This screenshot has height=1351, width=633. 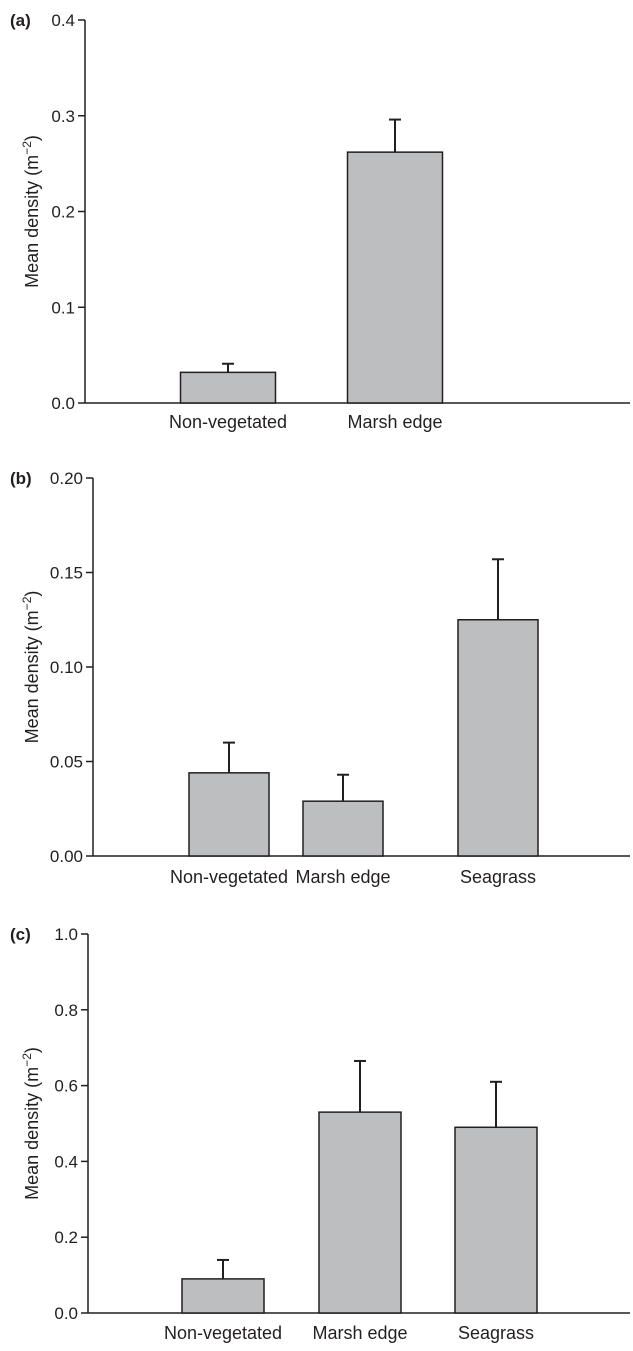 I want to click on panel-c-category-label: Marsh edge, so click(x=359, y=1333).